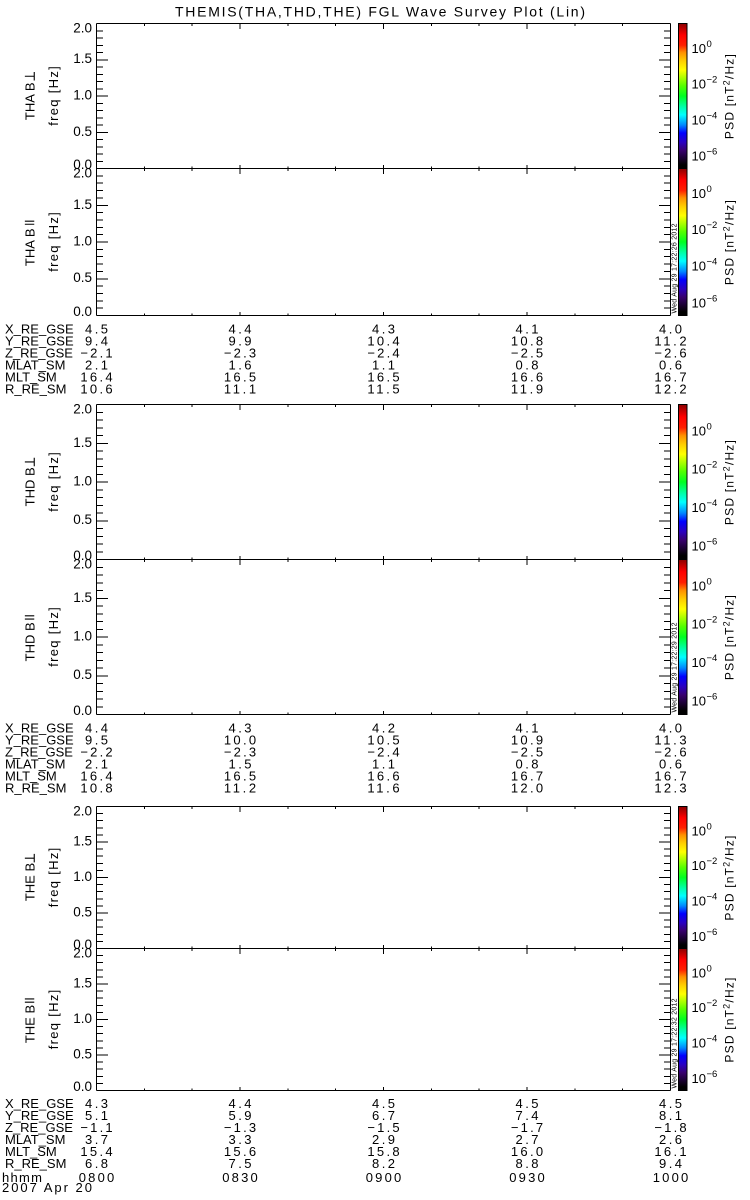 Image resolution: width=750 pixels, height=1200 pixels. What do you see at coordinates (96, 1115) in the screenshot?
I see `svg-text: 5.1` at bounding box center [96, 1115].